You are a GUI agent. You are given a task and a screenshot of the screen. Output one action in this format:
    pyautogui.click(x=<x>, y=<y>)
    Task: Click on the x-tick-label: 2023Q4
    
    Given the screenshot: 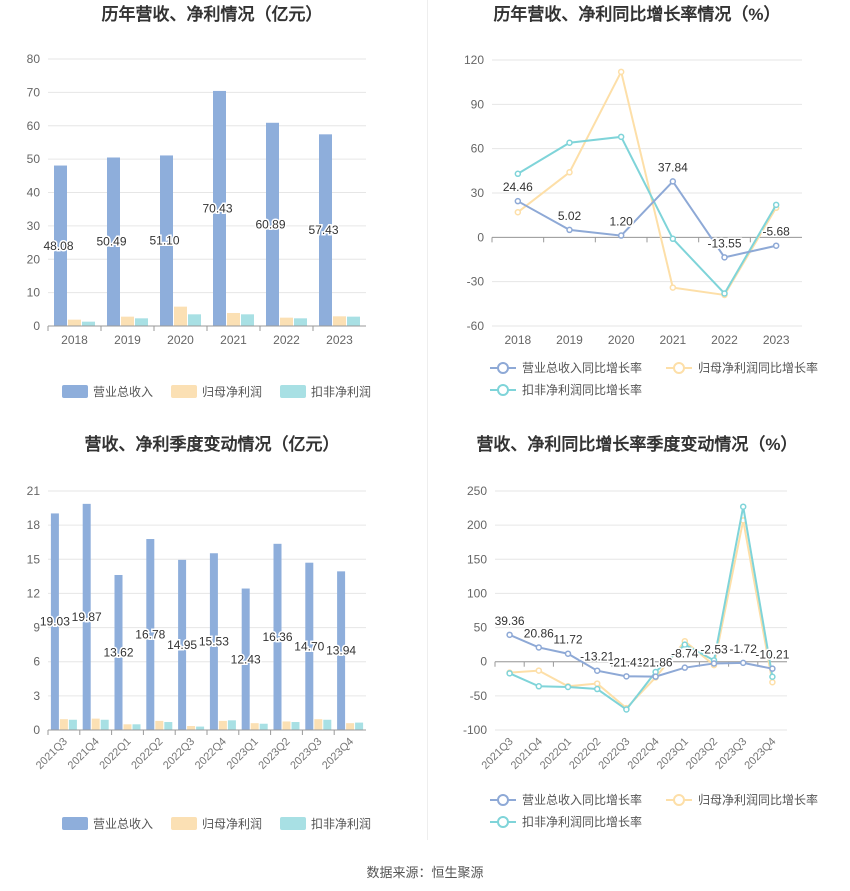 What is the action you would take?
    pyautogui.click(x=760, y=754)
    